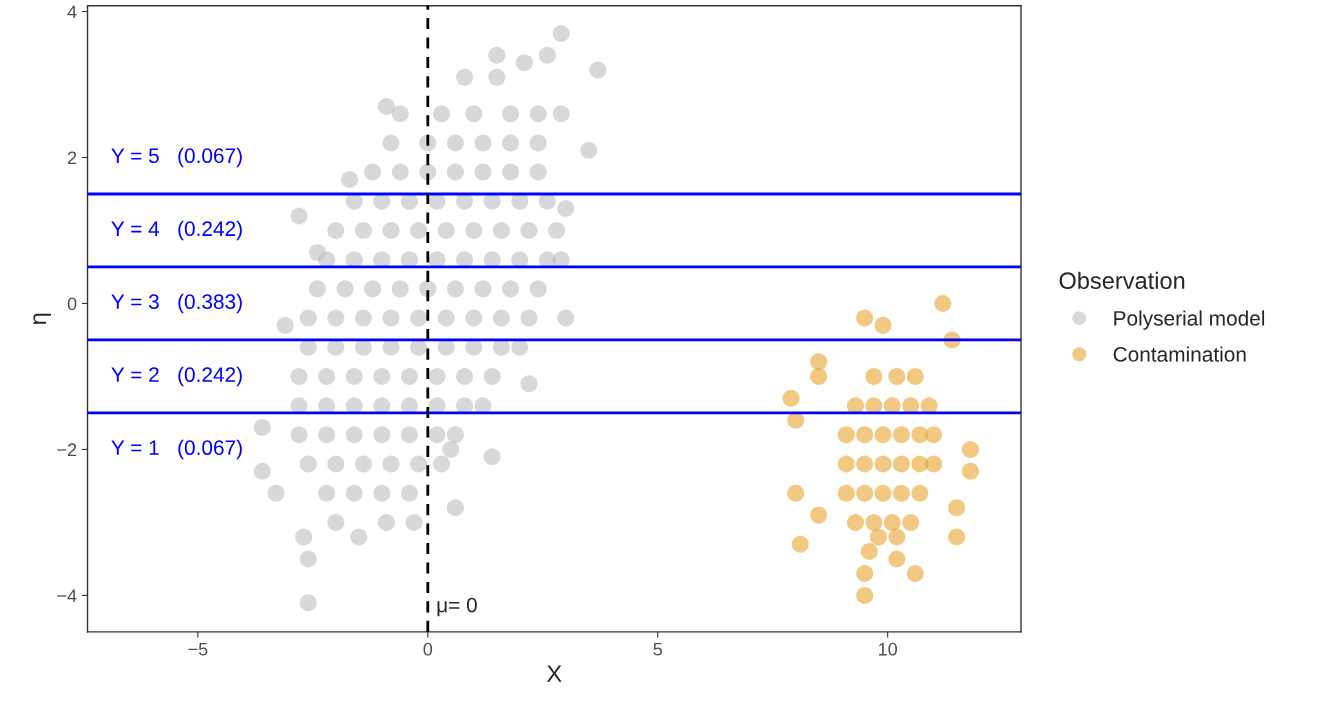  I want to click on x-axis-title: X, so click(554, 673).